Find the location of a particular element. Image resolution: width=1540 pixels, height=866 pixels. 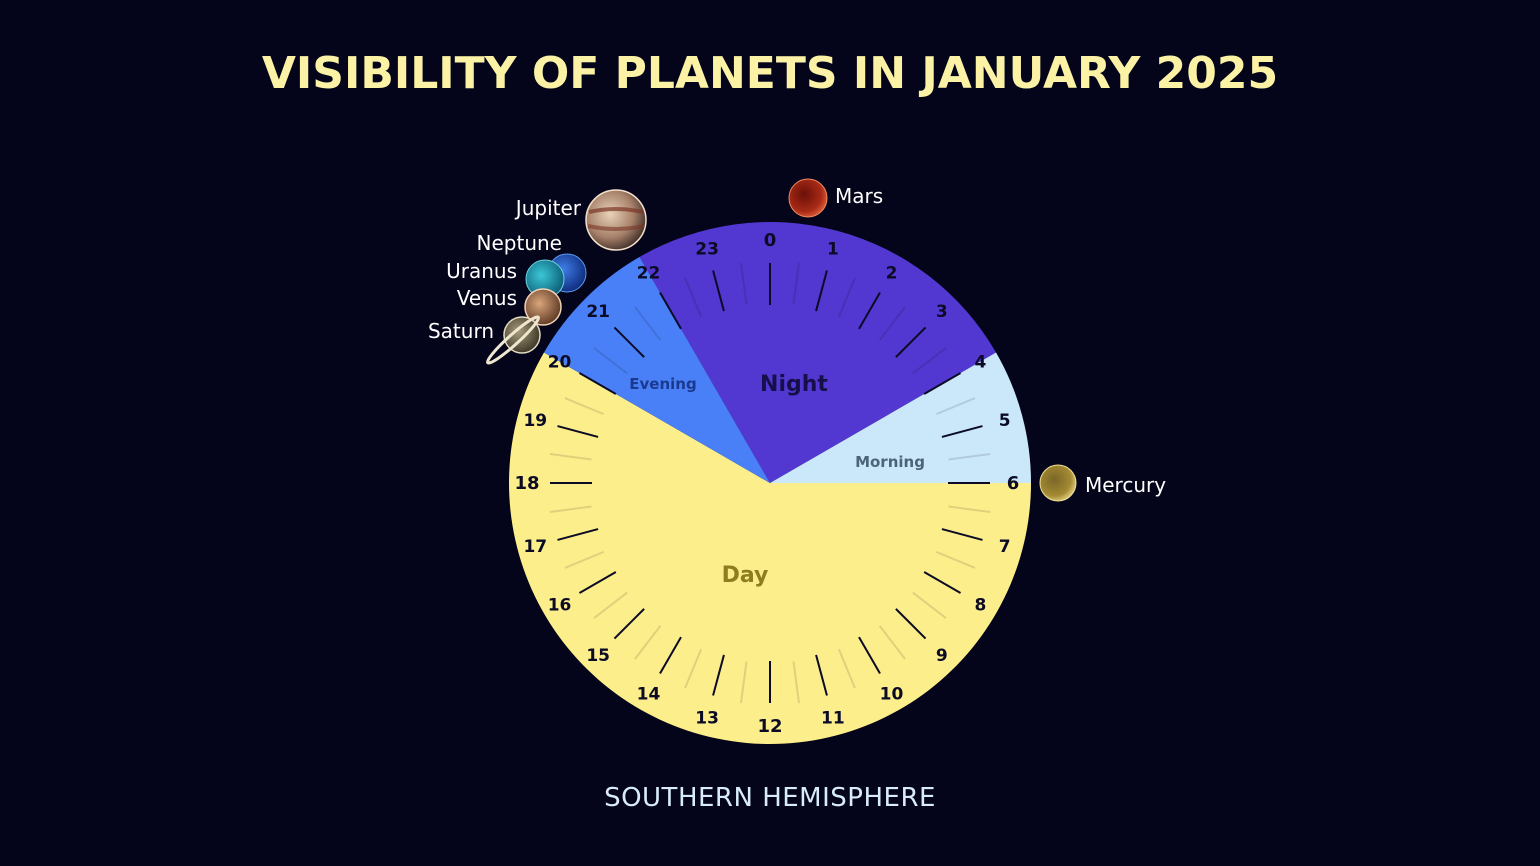

planet-saturn: Saturn is located at coordinates (484, 340).